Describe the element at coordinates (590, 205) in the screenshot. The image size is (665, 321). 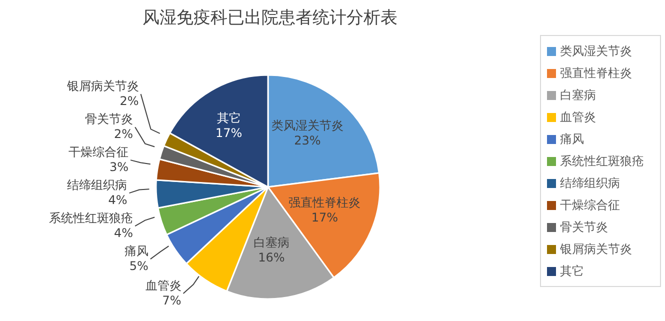
I see `legend-label: 干燥综合征` at that location.